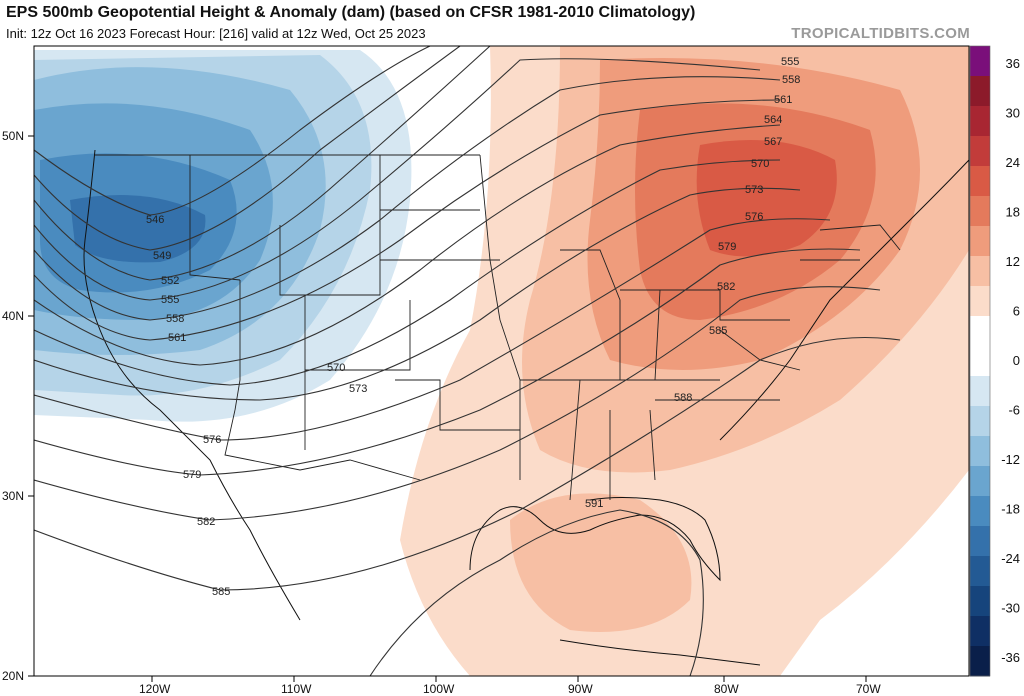  I want to click on lat-label-20n: 20N, so click(13, 676).